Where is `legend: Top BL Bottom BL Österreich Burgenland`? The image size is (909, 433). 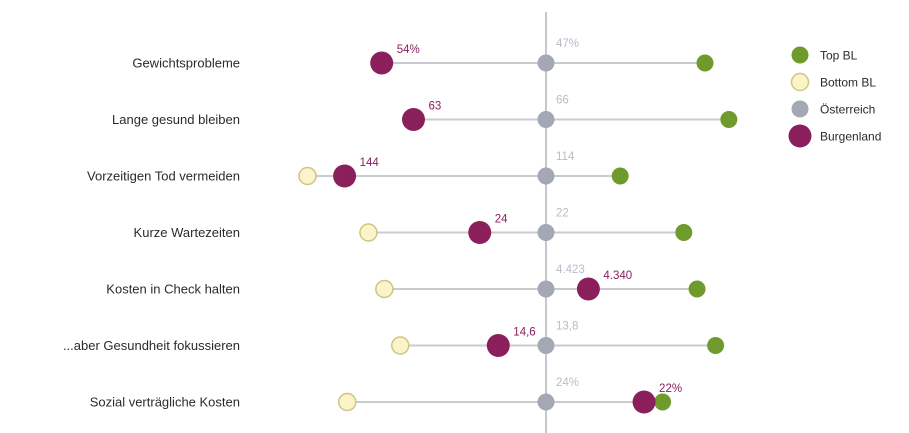 legend: Top BL Bottom BL Österreich Burgenland is located at coordinates (834, 97).